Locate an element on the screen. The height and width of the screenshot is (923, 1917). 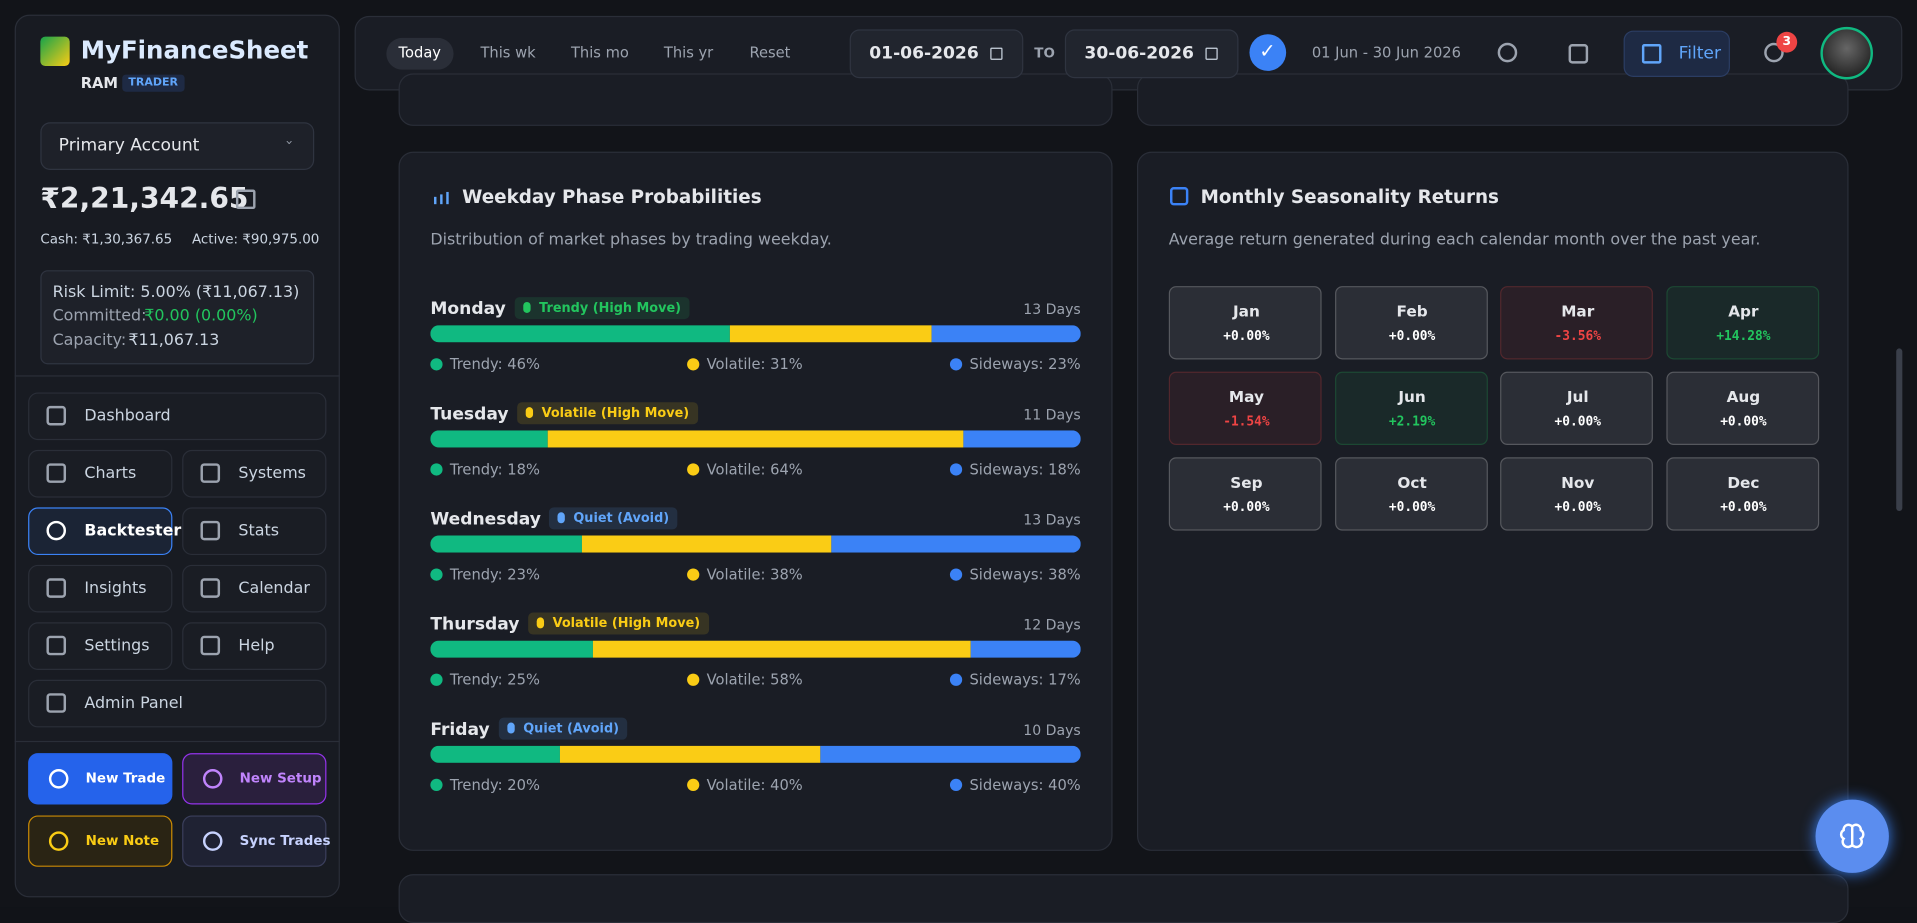
month-return: +2.19% is located at coordinates (1412, 422).